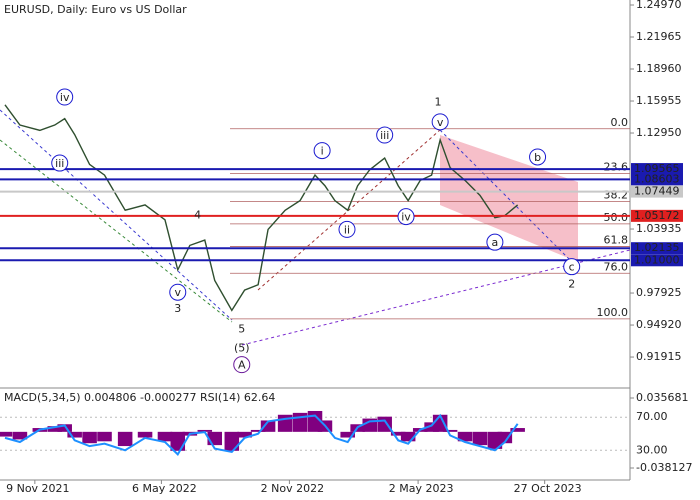  What do you see at coordinates (438, 102) in the screenshot?
I see `wave-label: 1` at bounding box center [438, 102].